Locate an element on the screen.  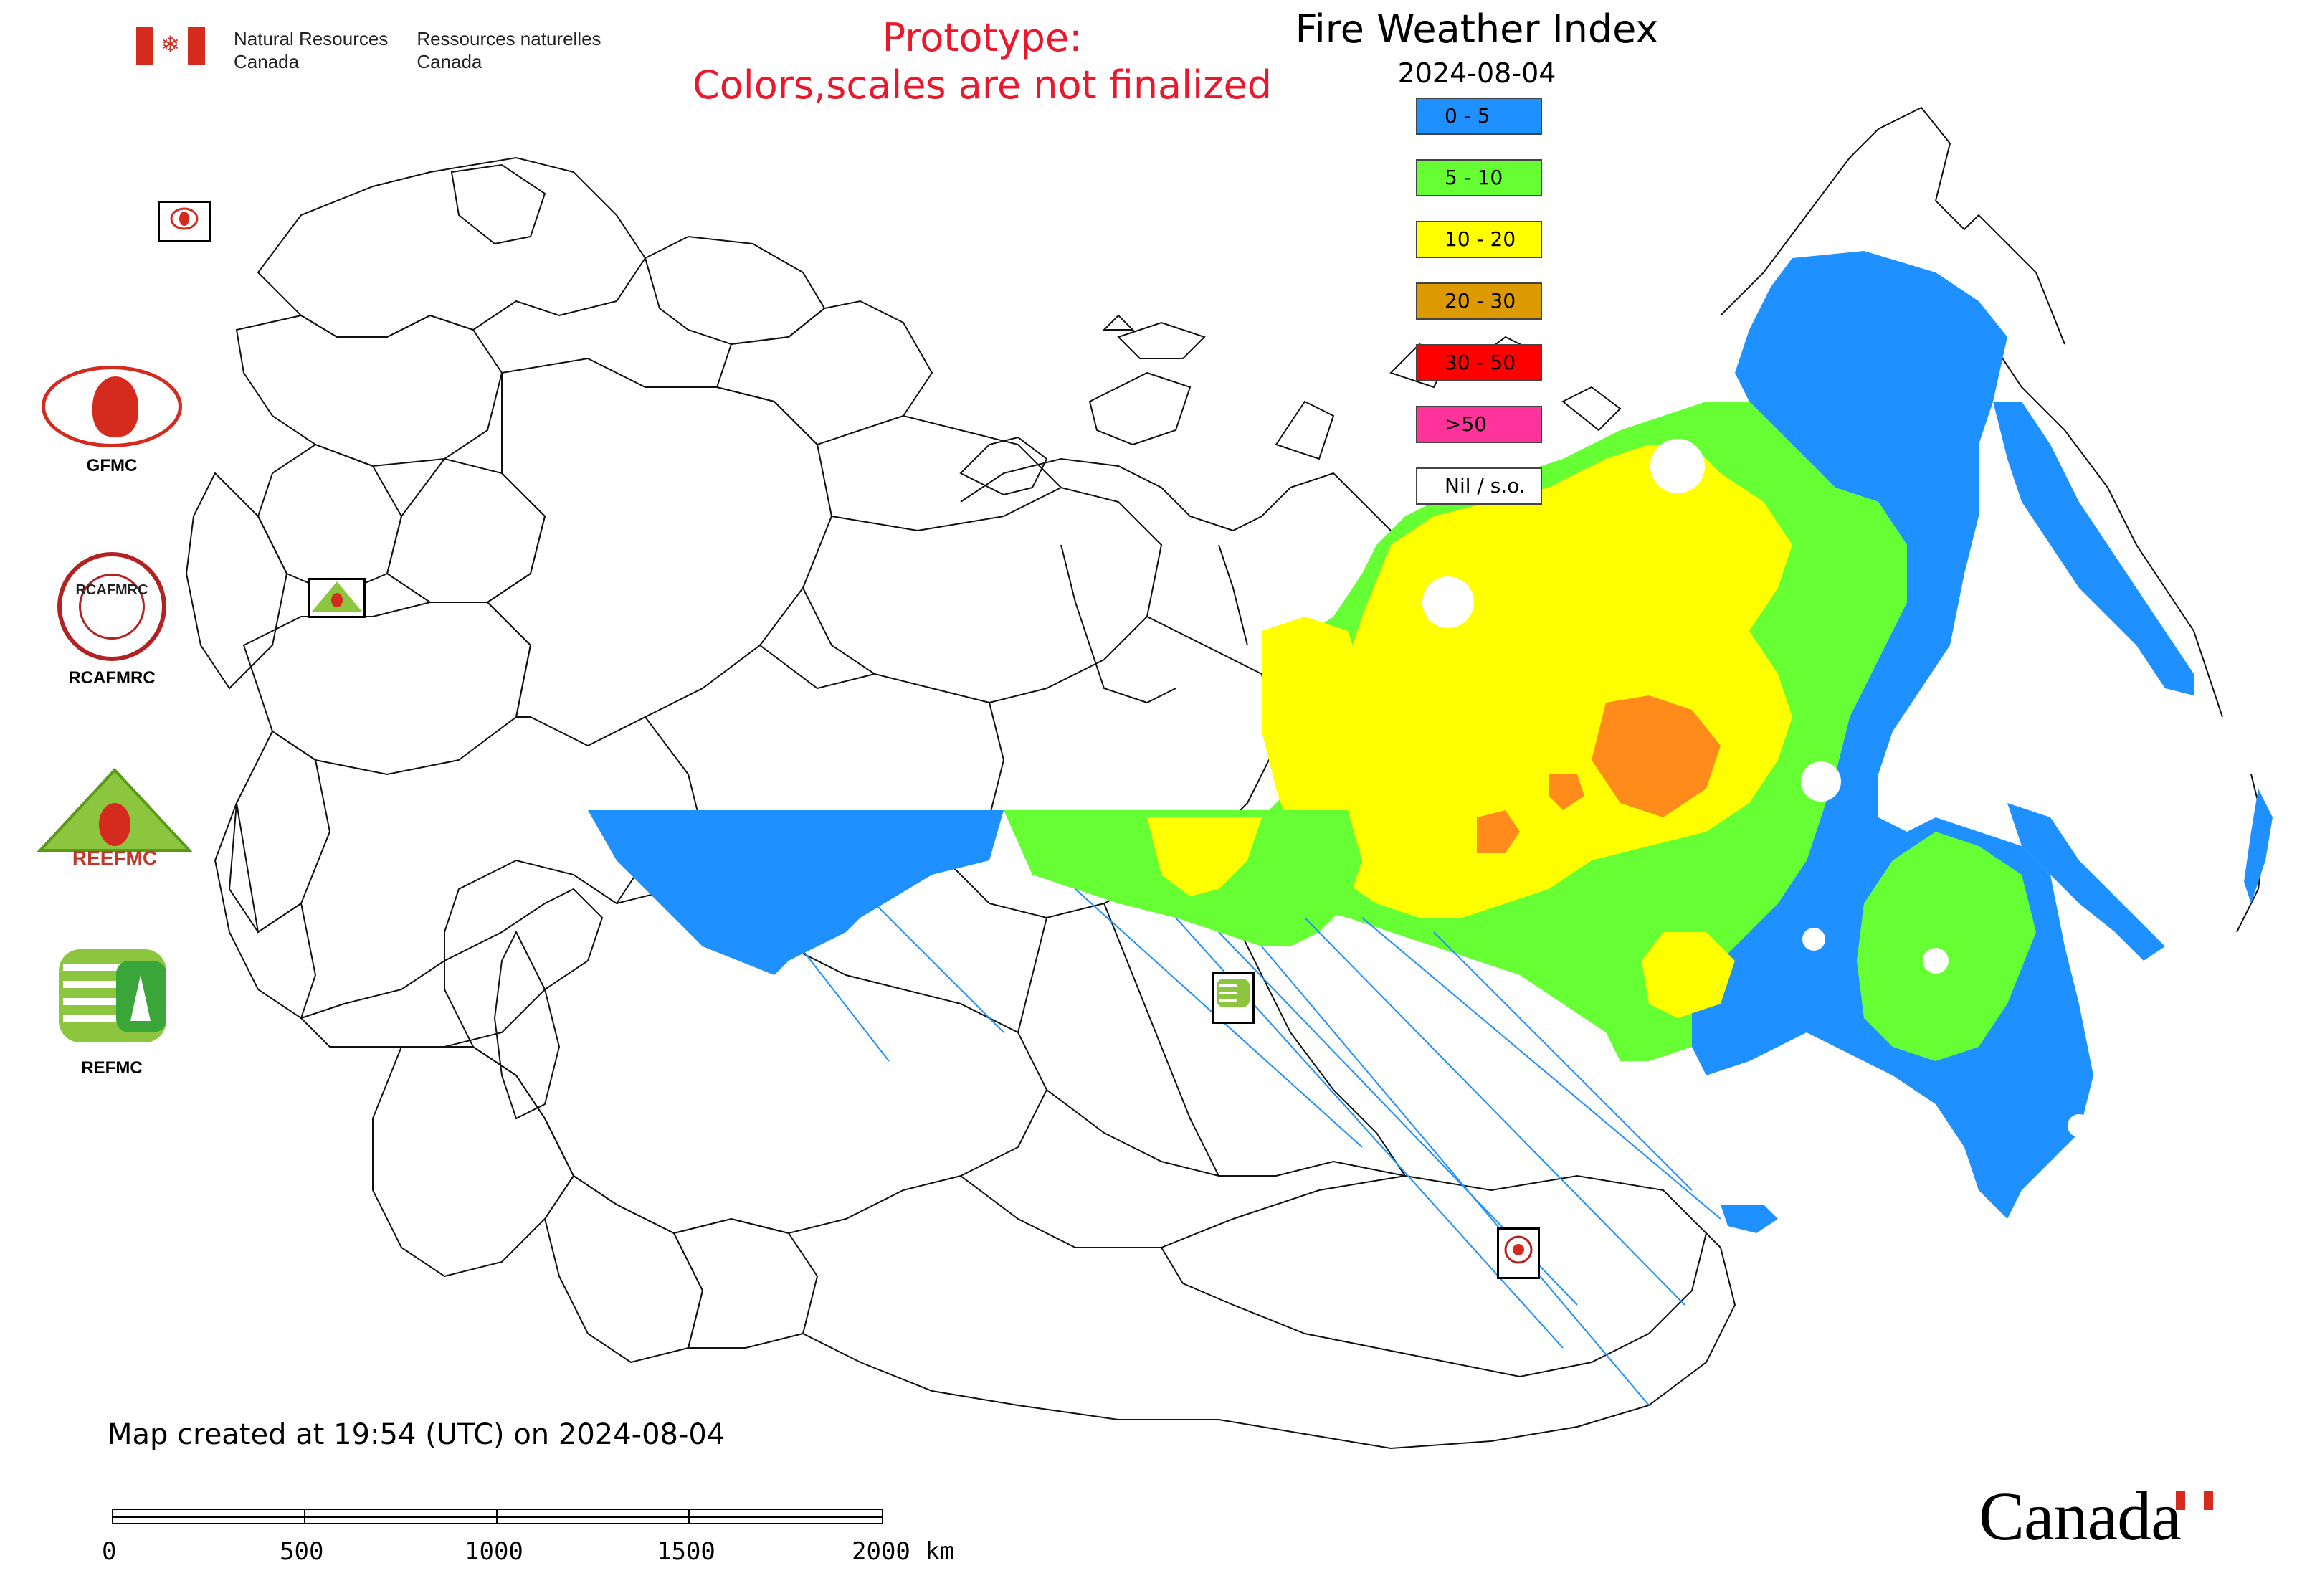
fwi-zone-blue-kamchatka is located at coordinates (2094, 548).